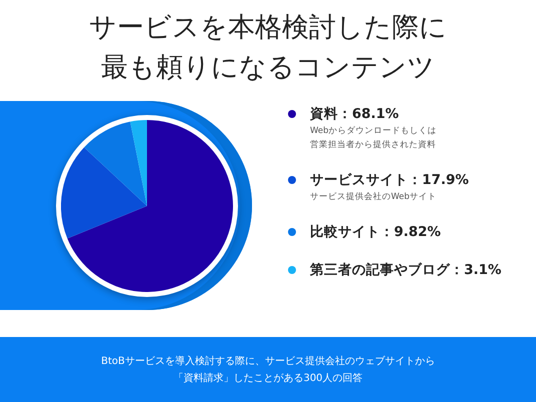 The width and height of the screenshot is (536, 402). What do you see at coordinates (406, 270) in the screenshot?
I see `legend-label: 第三者の記事やブログ：3.1%` at bounding box center [406, 270].